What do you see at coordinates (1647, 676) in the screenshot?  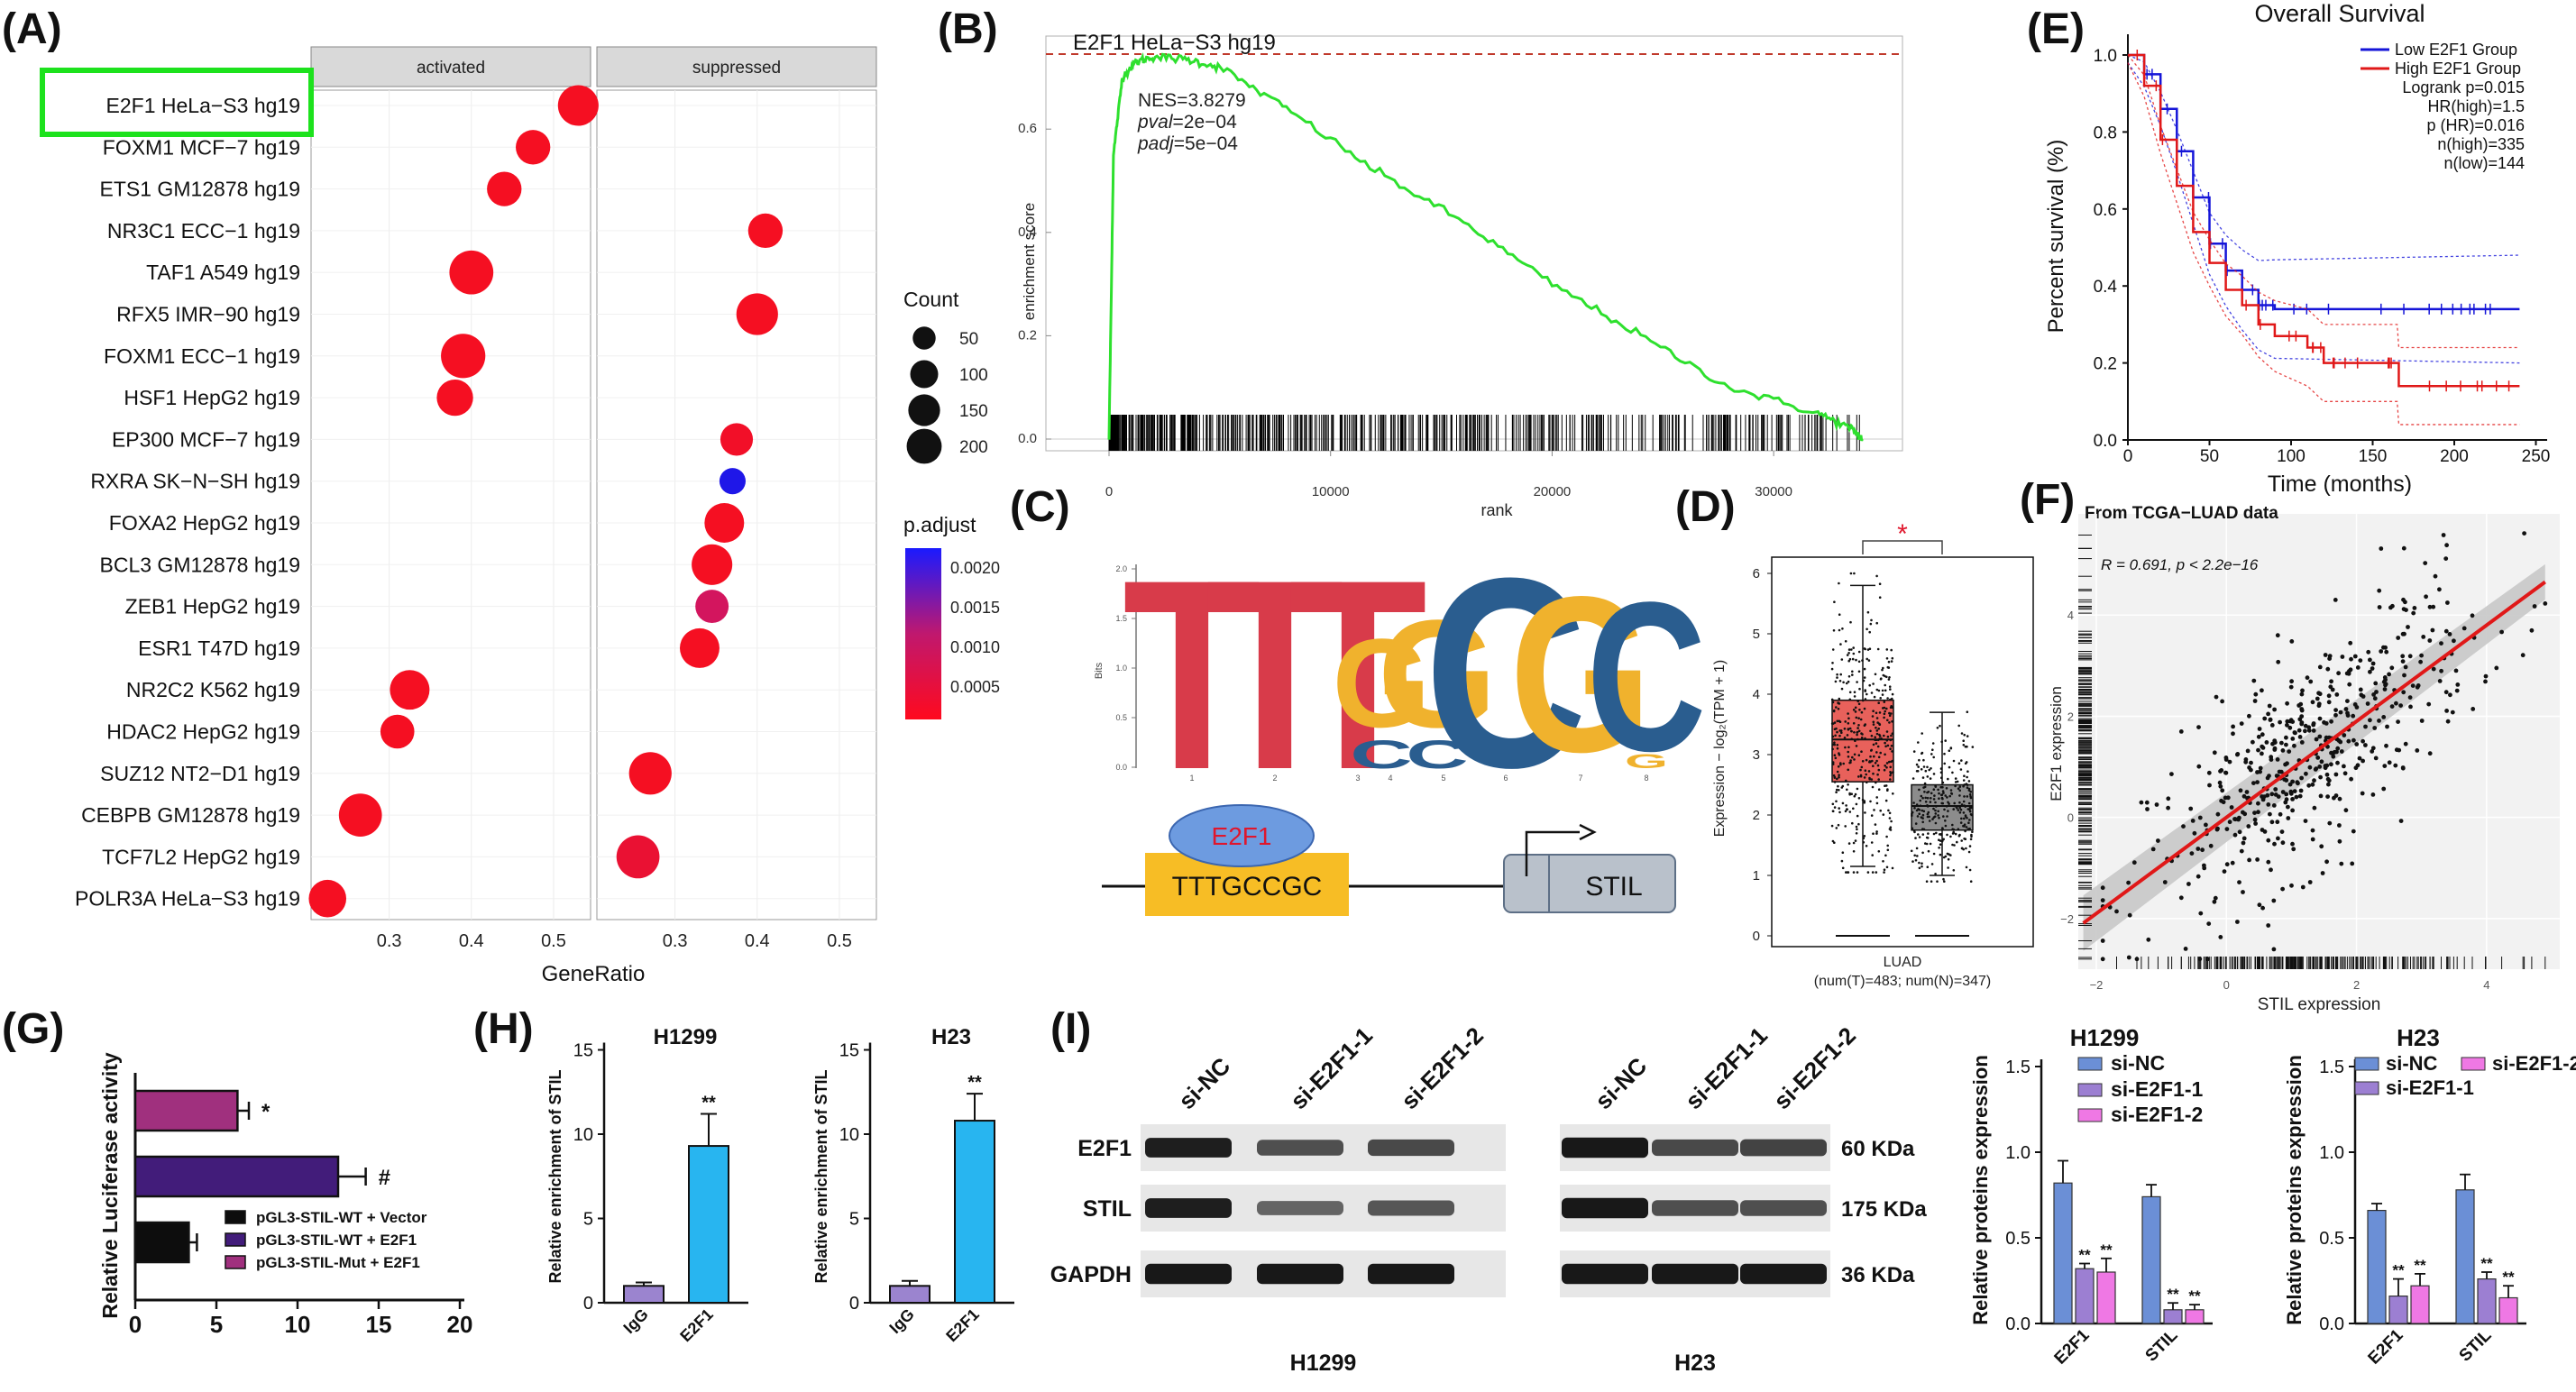 I see `logo-letter-8: C` at bounding box center [1647, 676].